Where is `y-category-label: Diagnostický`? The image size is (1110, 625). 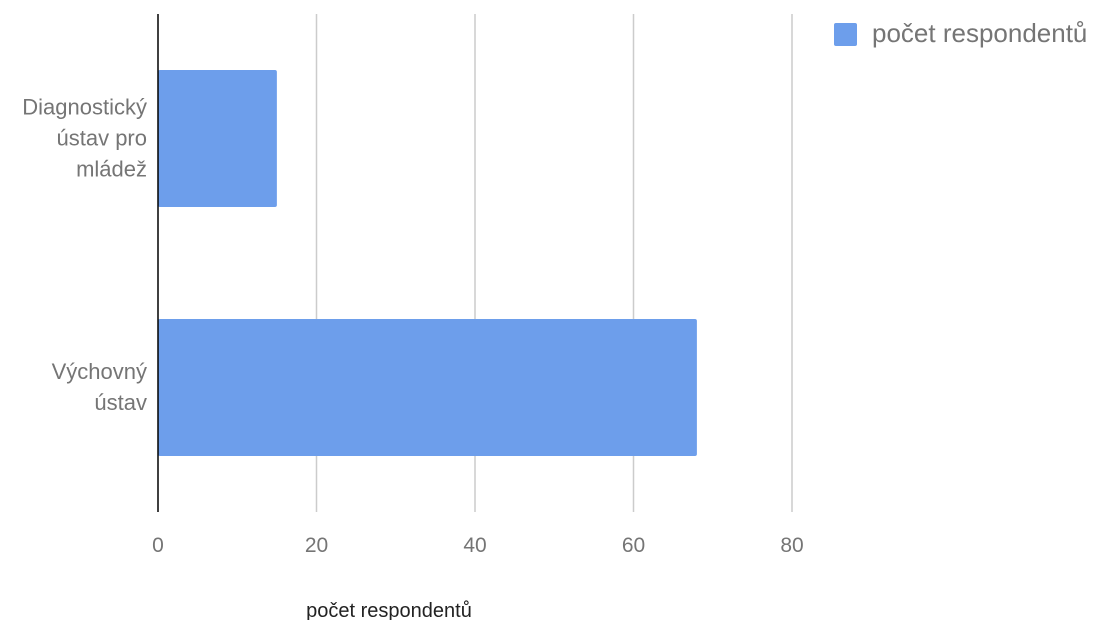 y-category-label: Diagnostický is located at coordinates (84, 107).